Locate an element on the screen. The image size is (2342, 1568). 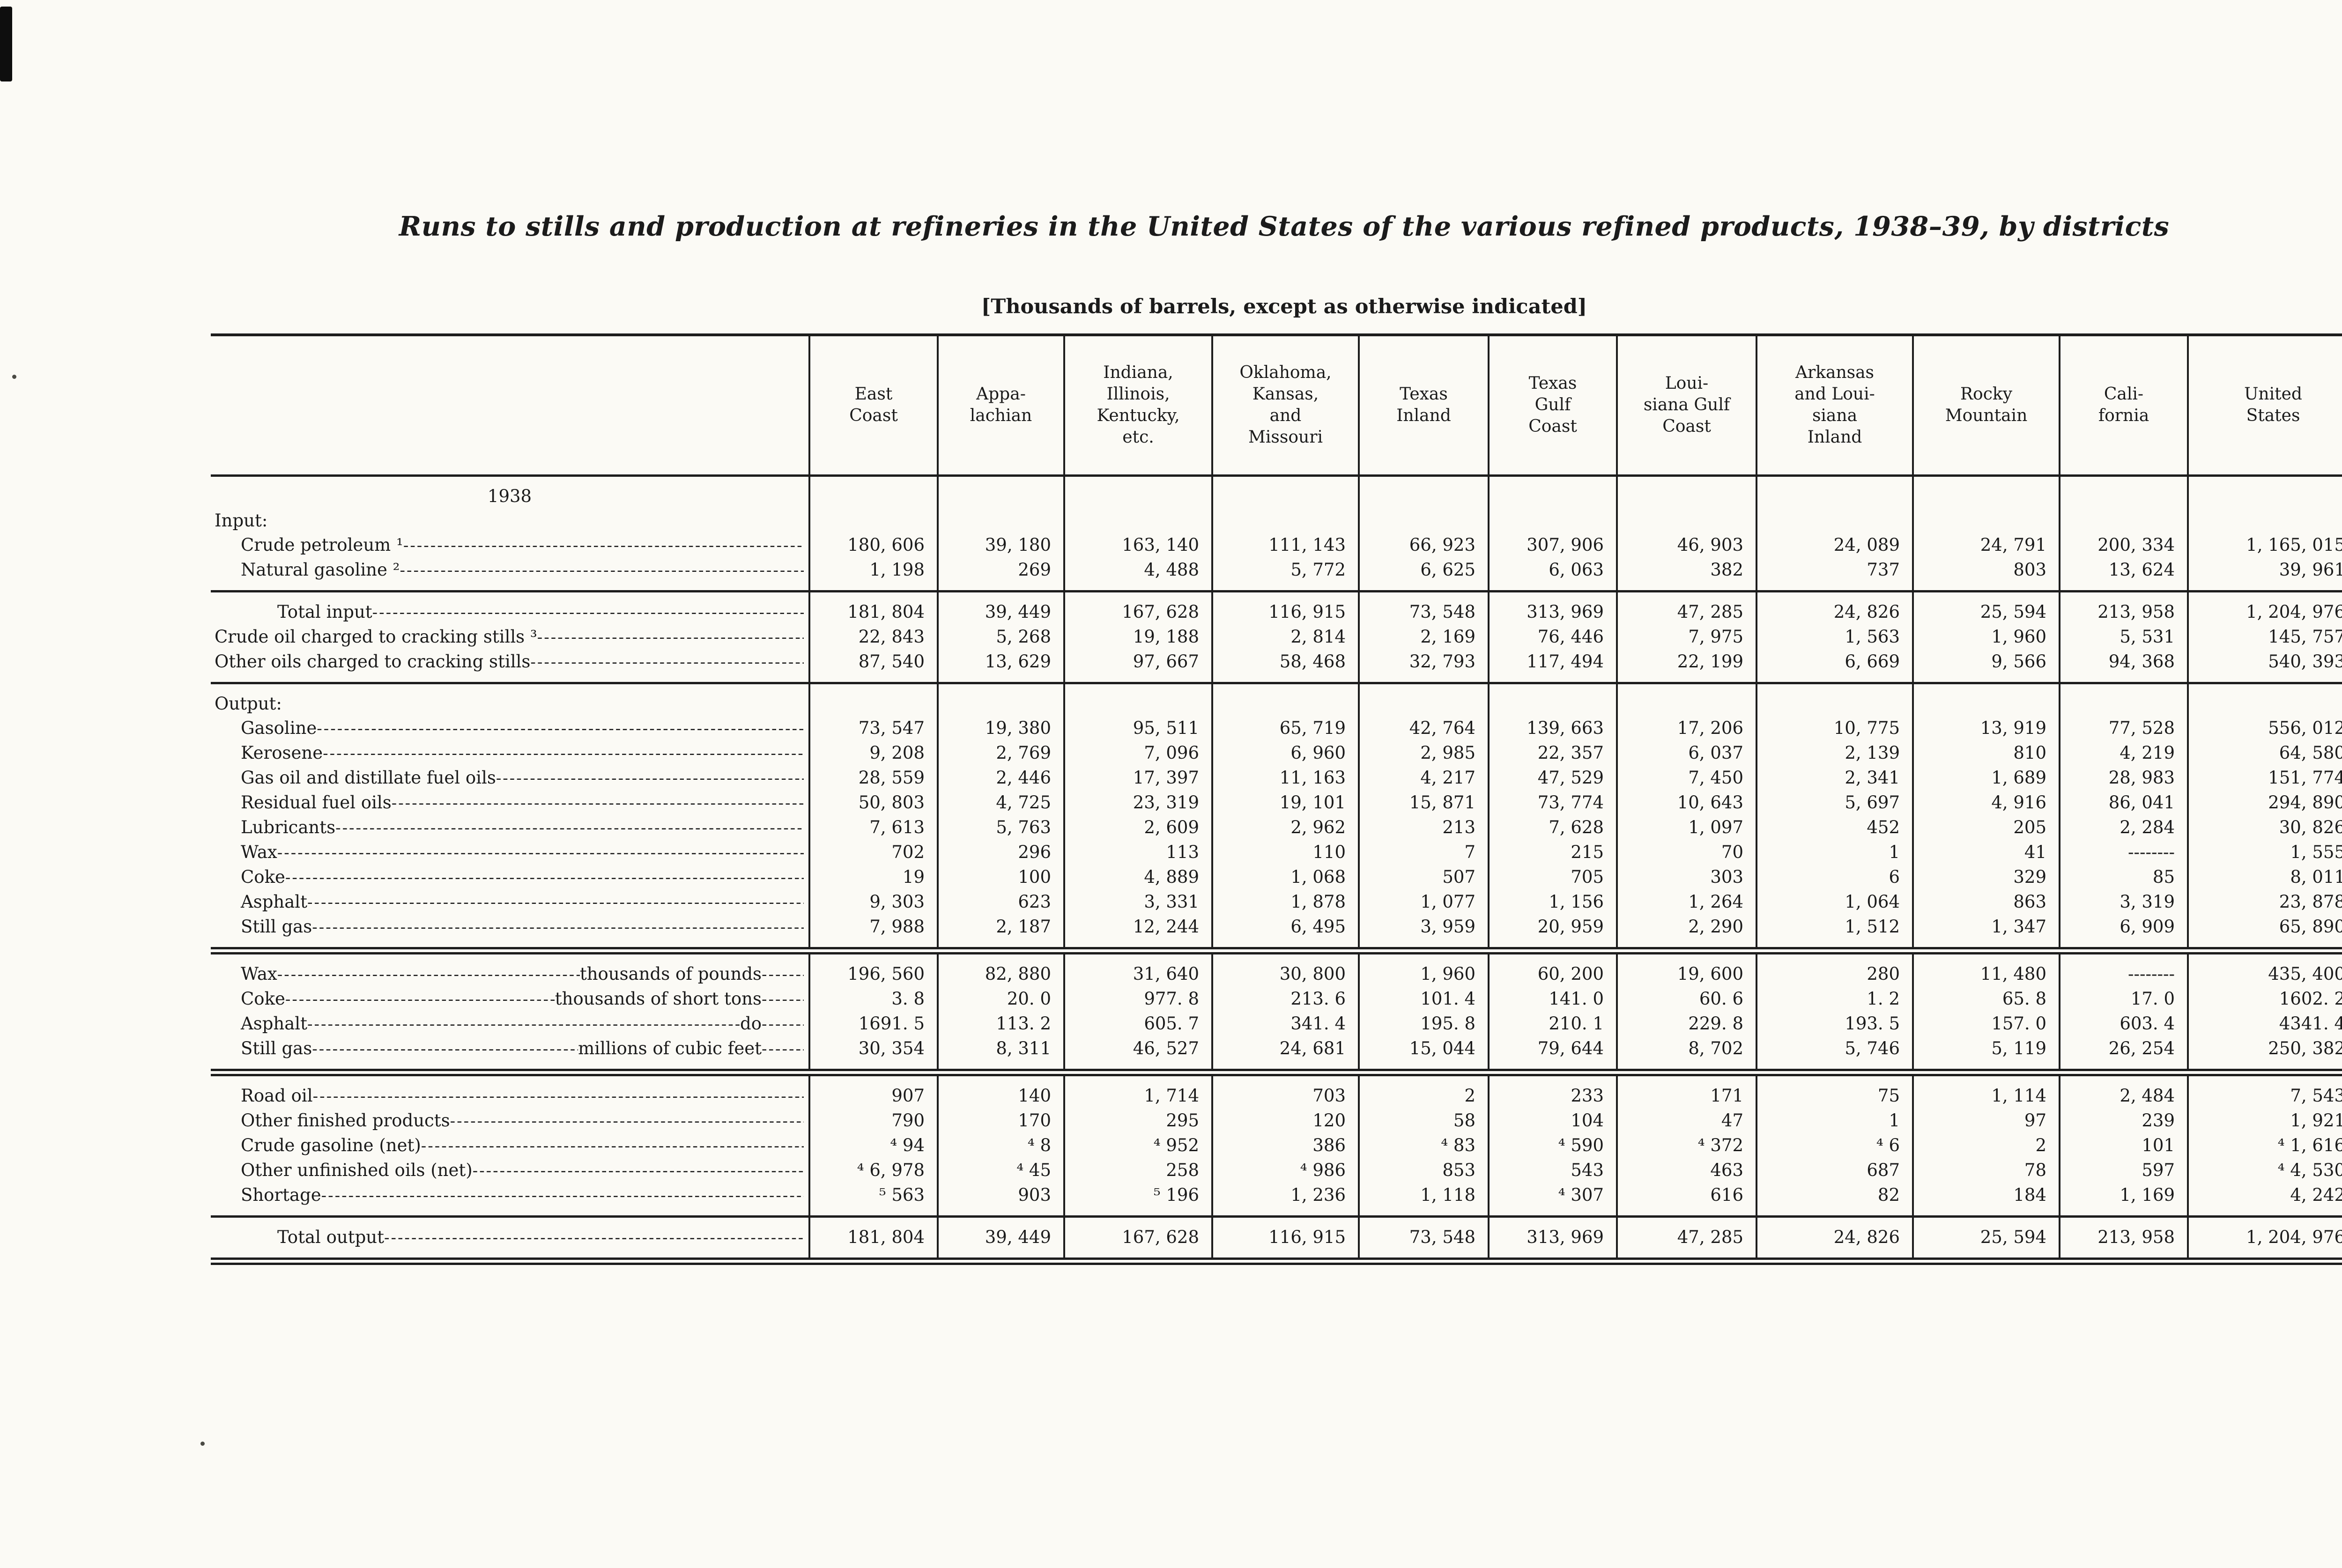
data-cell: 97, 667 is located at coordinates (1137, 666).